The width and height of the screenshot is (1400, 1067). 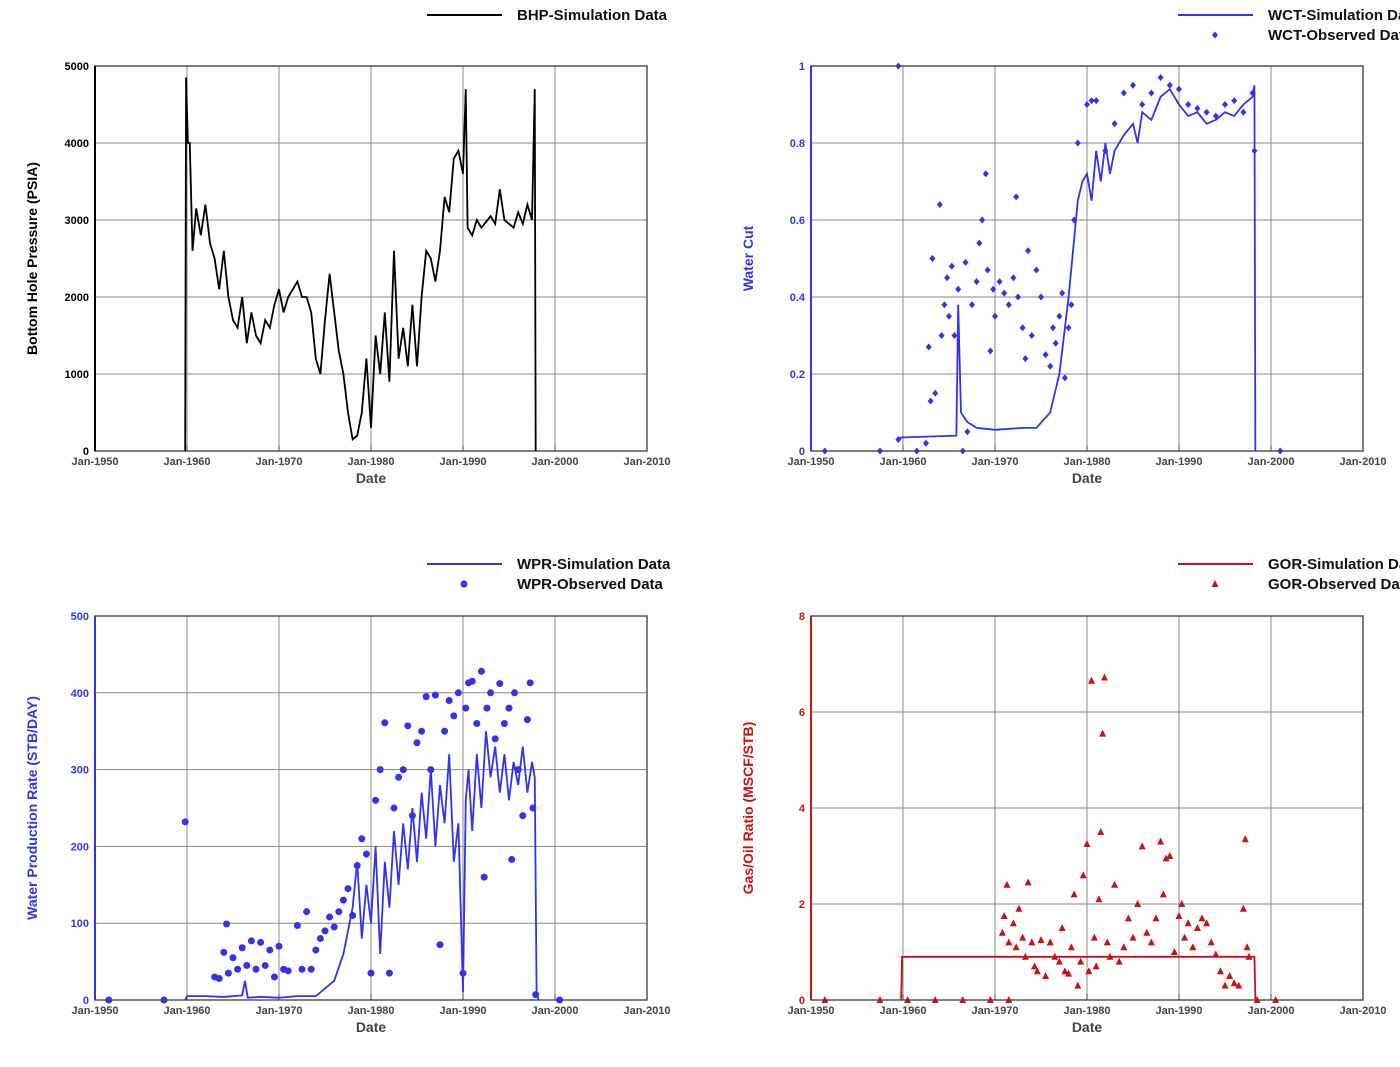 What do you see at coordinates (646, 1011) in the screenshot?
I see `x-tick-label: Jan-2010` at bounding box center [646, 1011].